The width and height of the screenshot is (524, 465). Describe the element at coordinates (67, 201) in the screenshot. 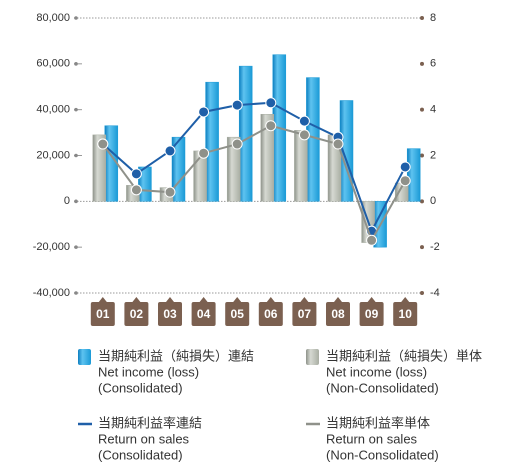

I see `y-tick-label: 0` at that location.